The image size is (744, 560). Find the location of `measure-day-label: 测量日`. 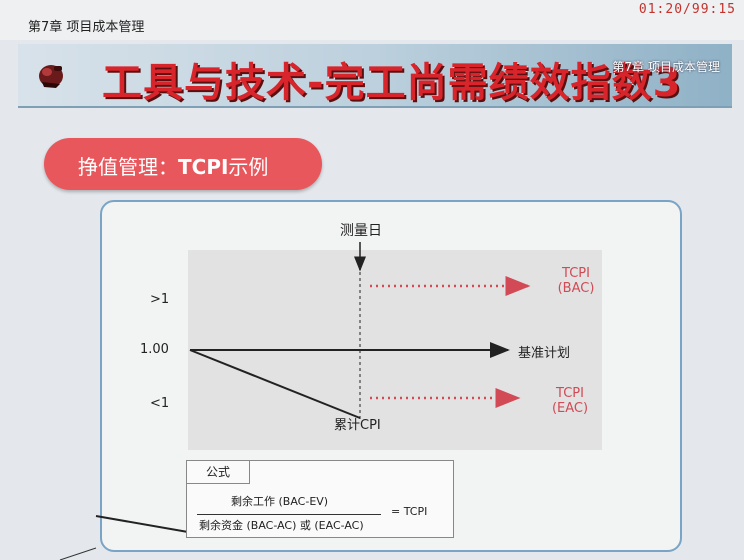

measure-day-label: 测量日 is located at coordinates (361, 231).